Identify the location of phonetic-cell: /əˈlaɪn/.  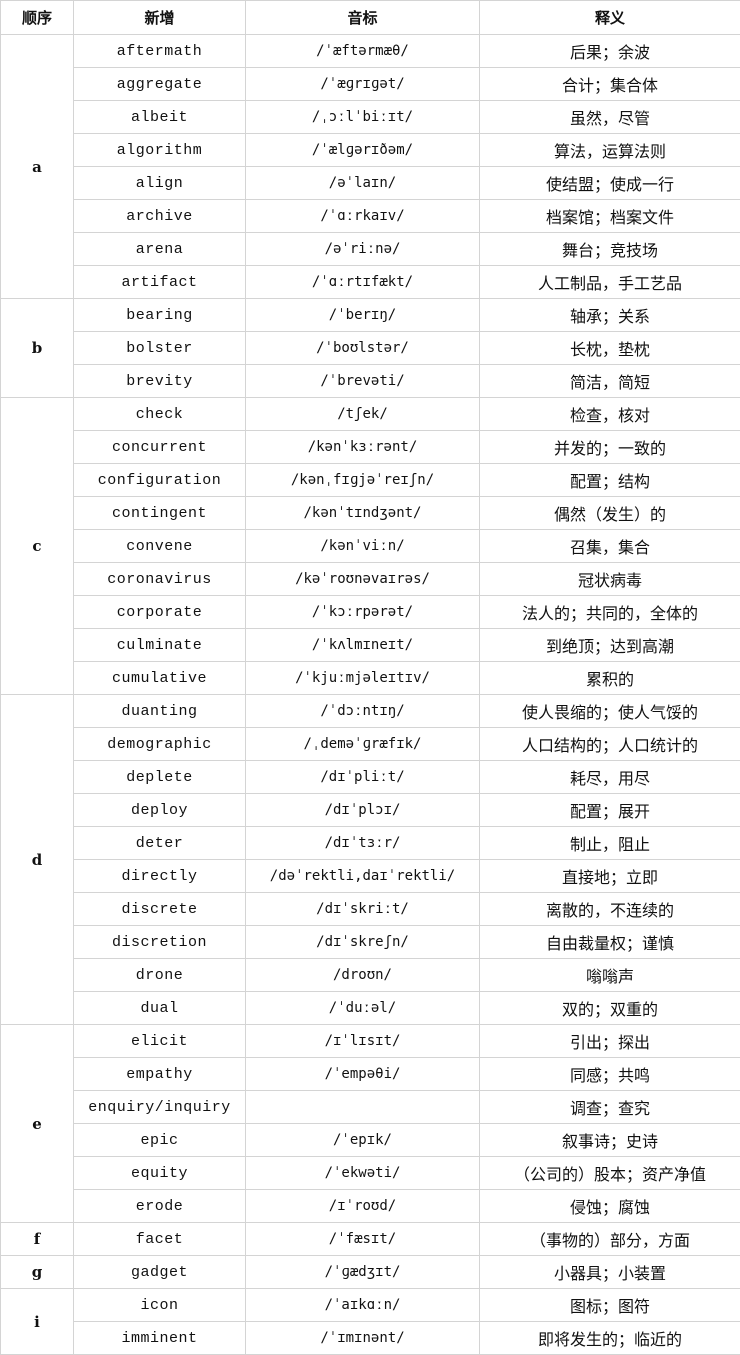
(362, 183).